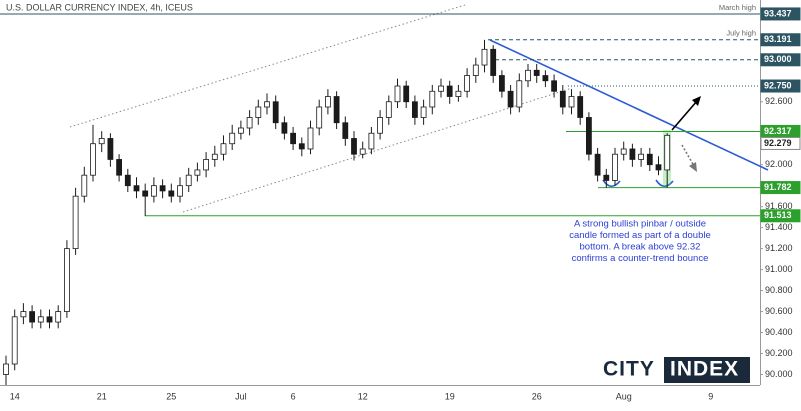 Image resolution: width=801 pixels, height=411 pixels. I want to click on chart-title: U.S. DOLLAR CURRENCY INDEX, 4h, ICEUS, so click(99, 7).